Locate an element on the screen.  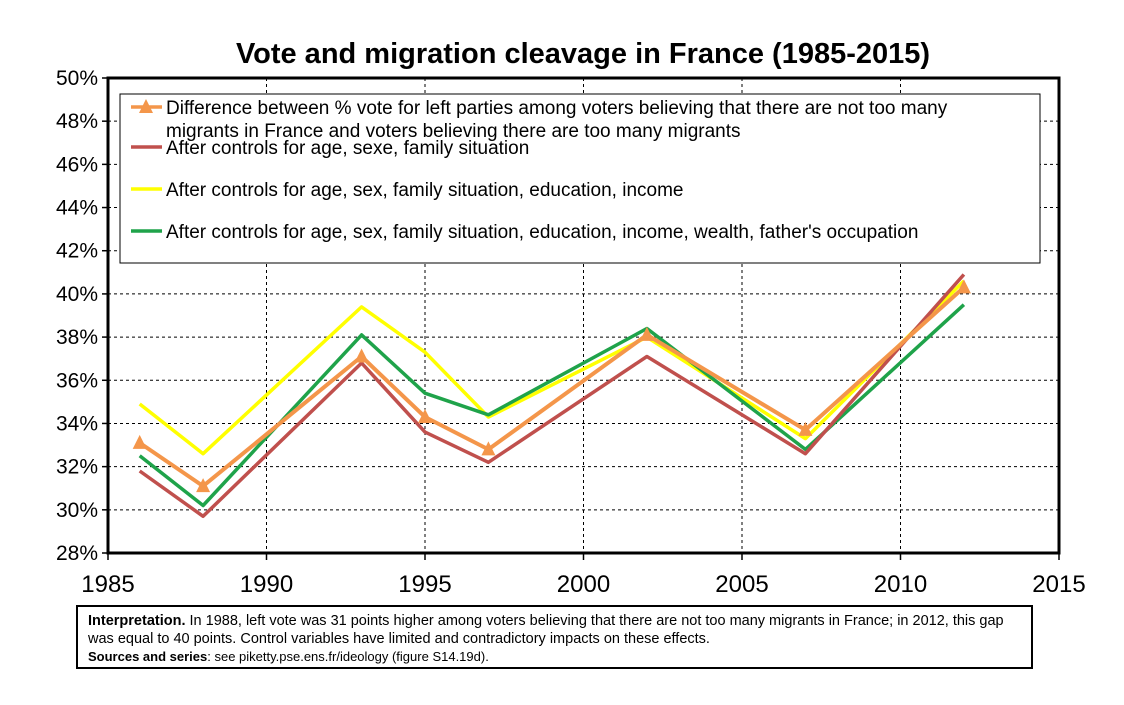
sources-label: Sources and series is located at coordinates (148, 656).